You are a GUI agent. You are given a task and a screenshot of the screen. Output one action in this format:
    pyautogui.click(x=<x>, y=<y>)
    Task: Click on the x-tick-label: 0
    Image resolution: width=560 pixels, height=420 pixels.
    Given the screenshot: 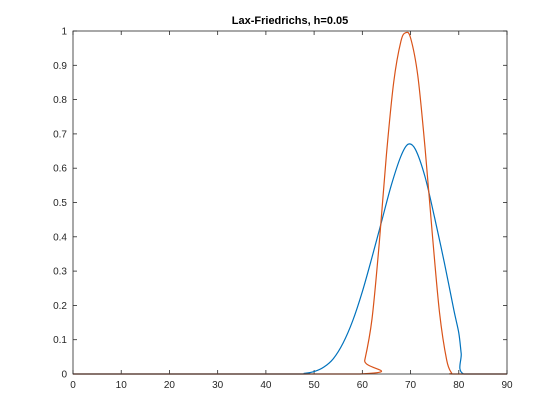 What is the action you would take?
    pyautogui.click(x=73, y=385)
    